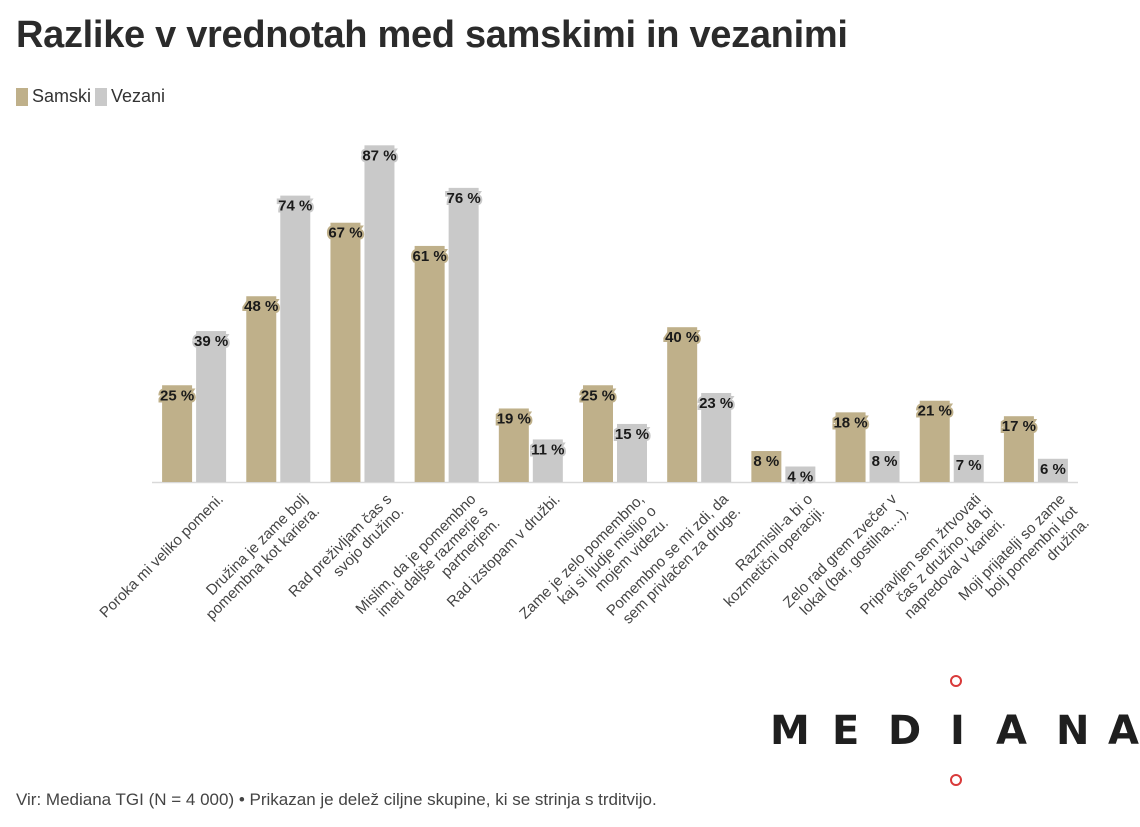 The width and height of the screenshot is (1140, 827). I want to click on data-label: 39 %, so click(211, 341).